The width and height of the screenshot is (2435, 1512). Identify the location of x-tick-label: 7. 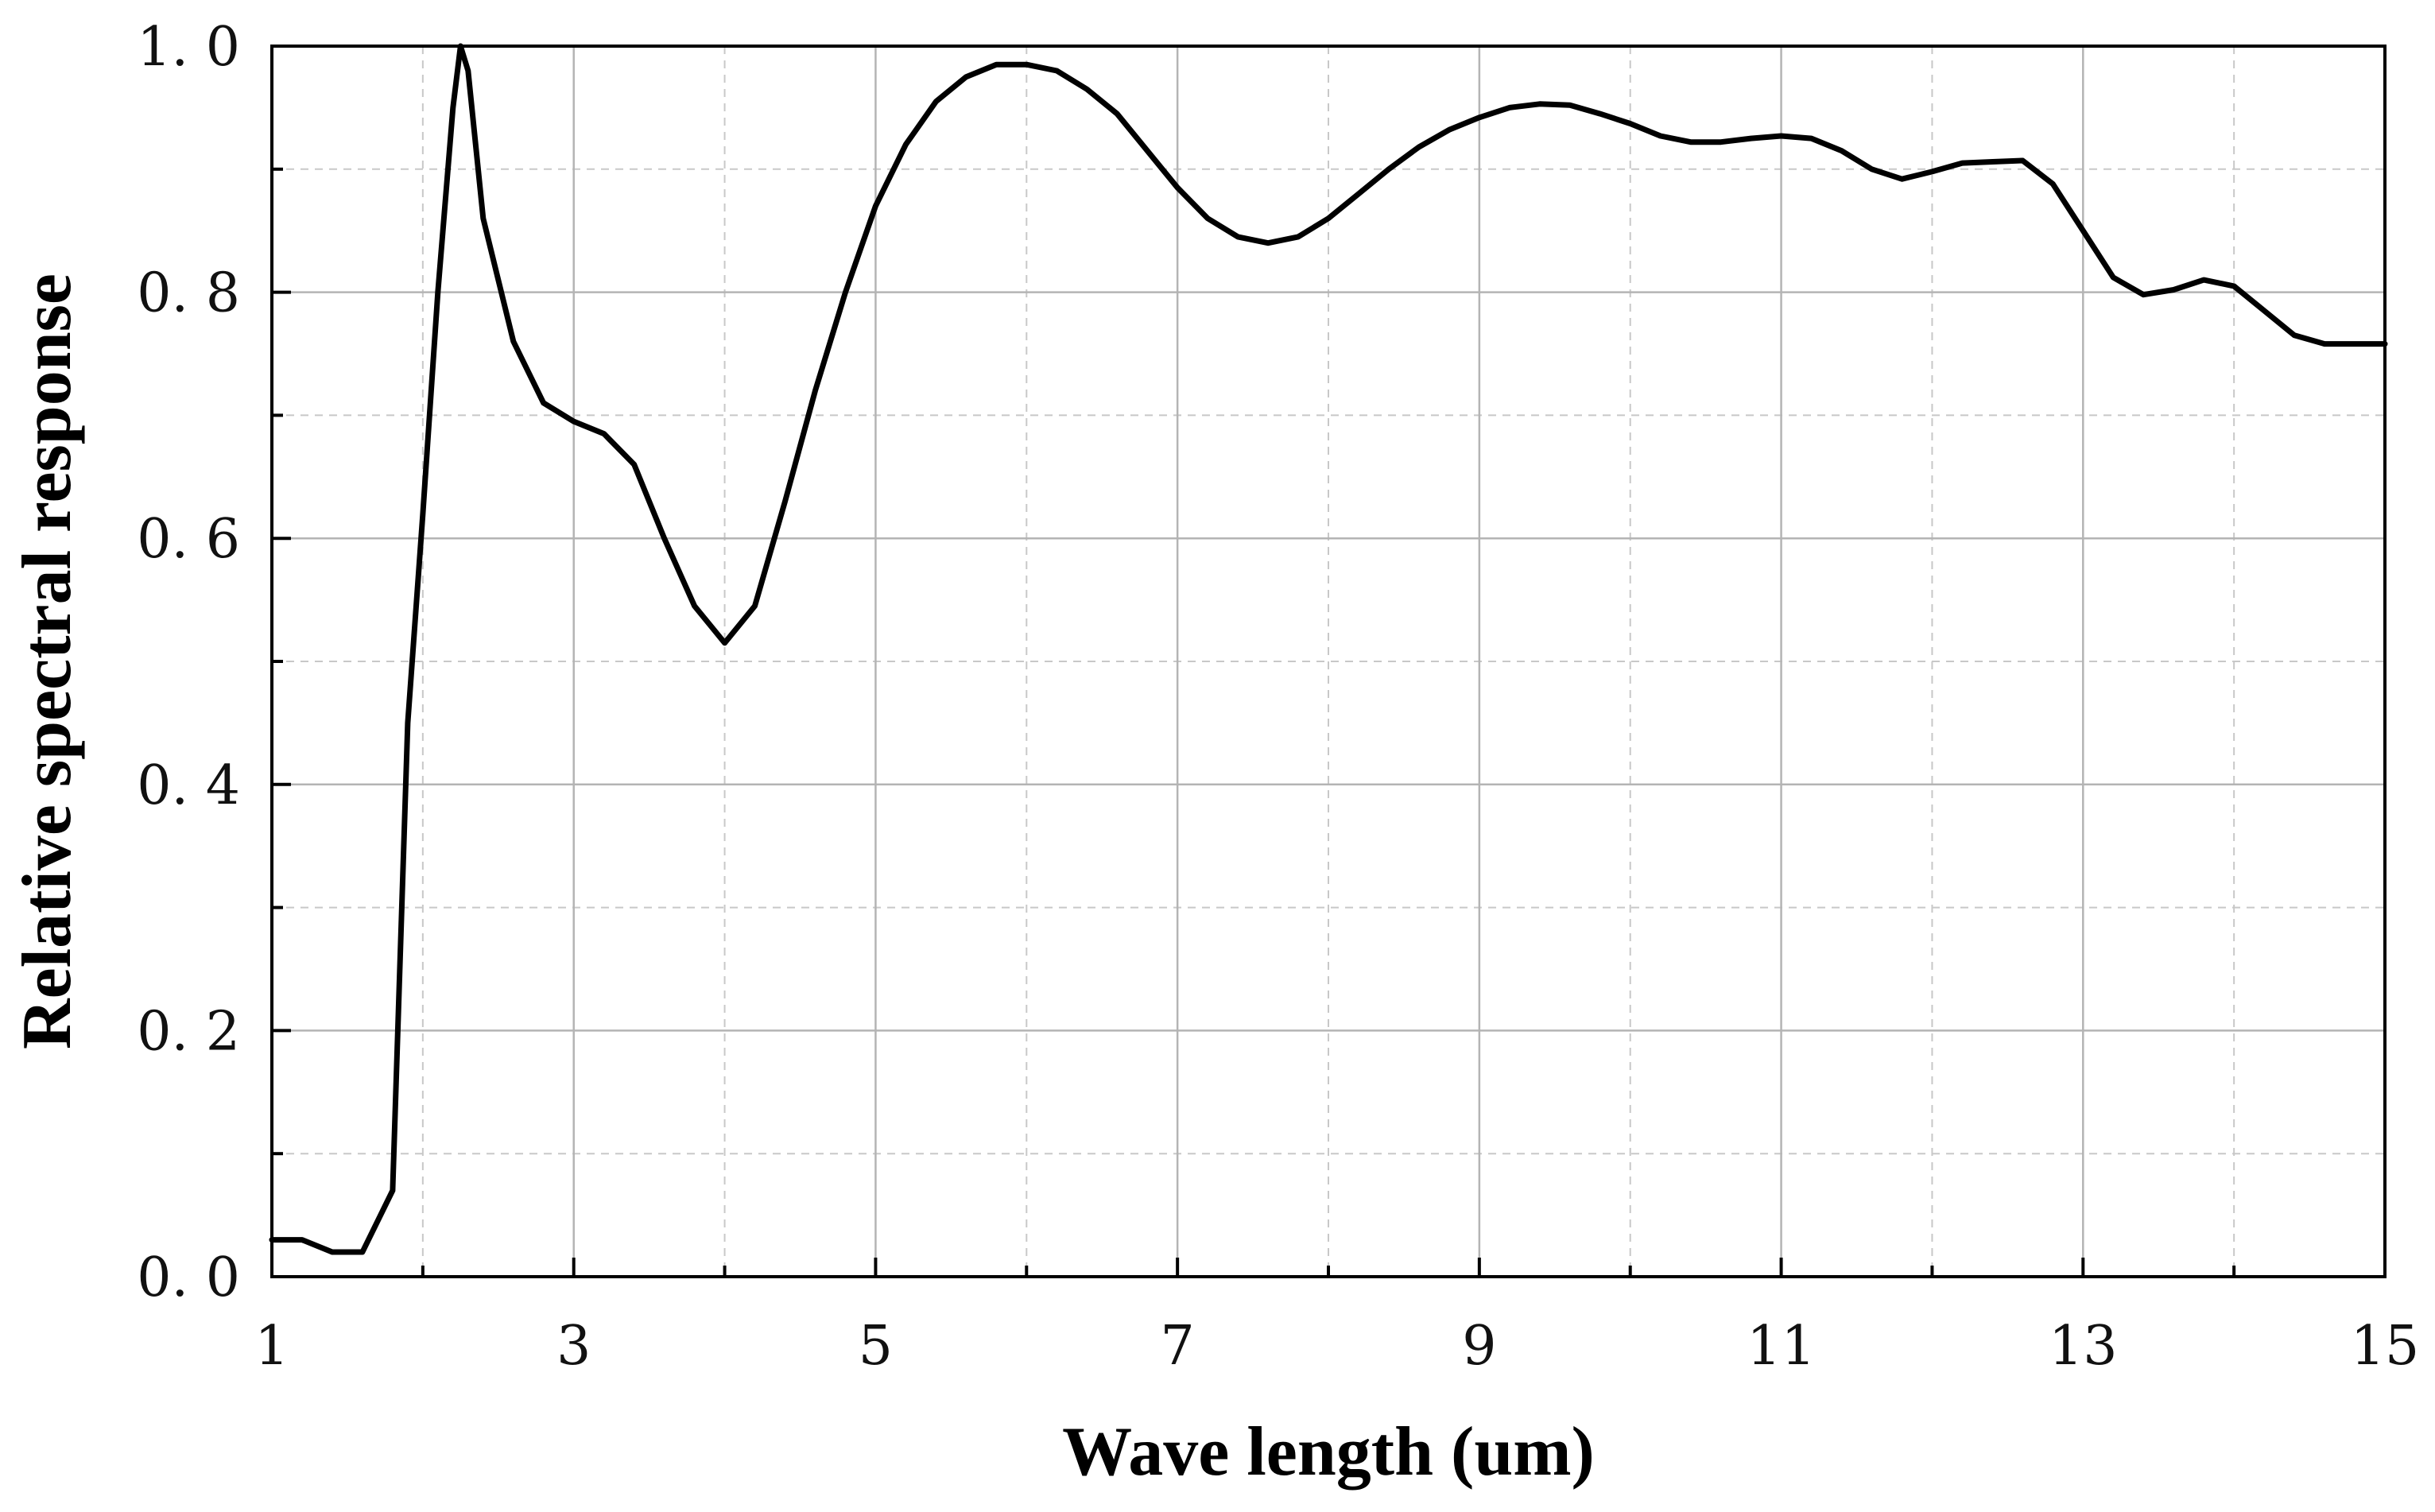
(1178, 1346).